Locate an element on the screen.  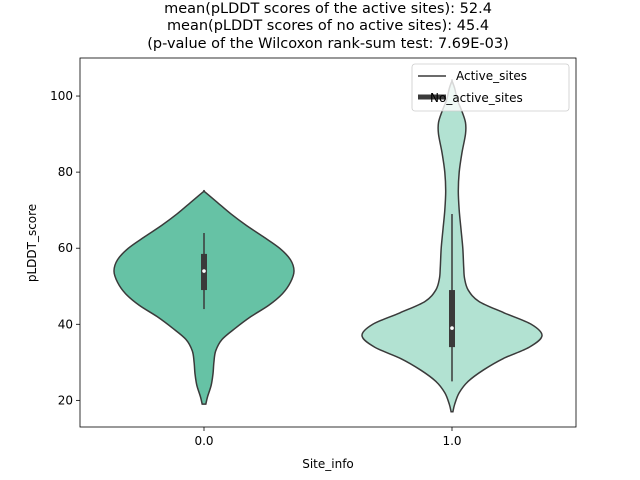
legend-label-active-sites: Active_sites is located at coordinates (491, 76).